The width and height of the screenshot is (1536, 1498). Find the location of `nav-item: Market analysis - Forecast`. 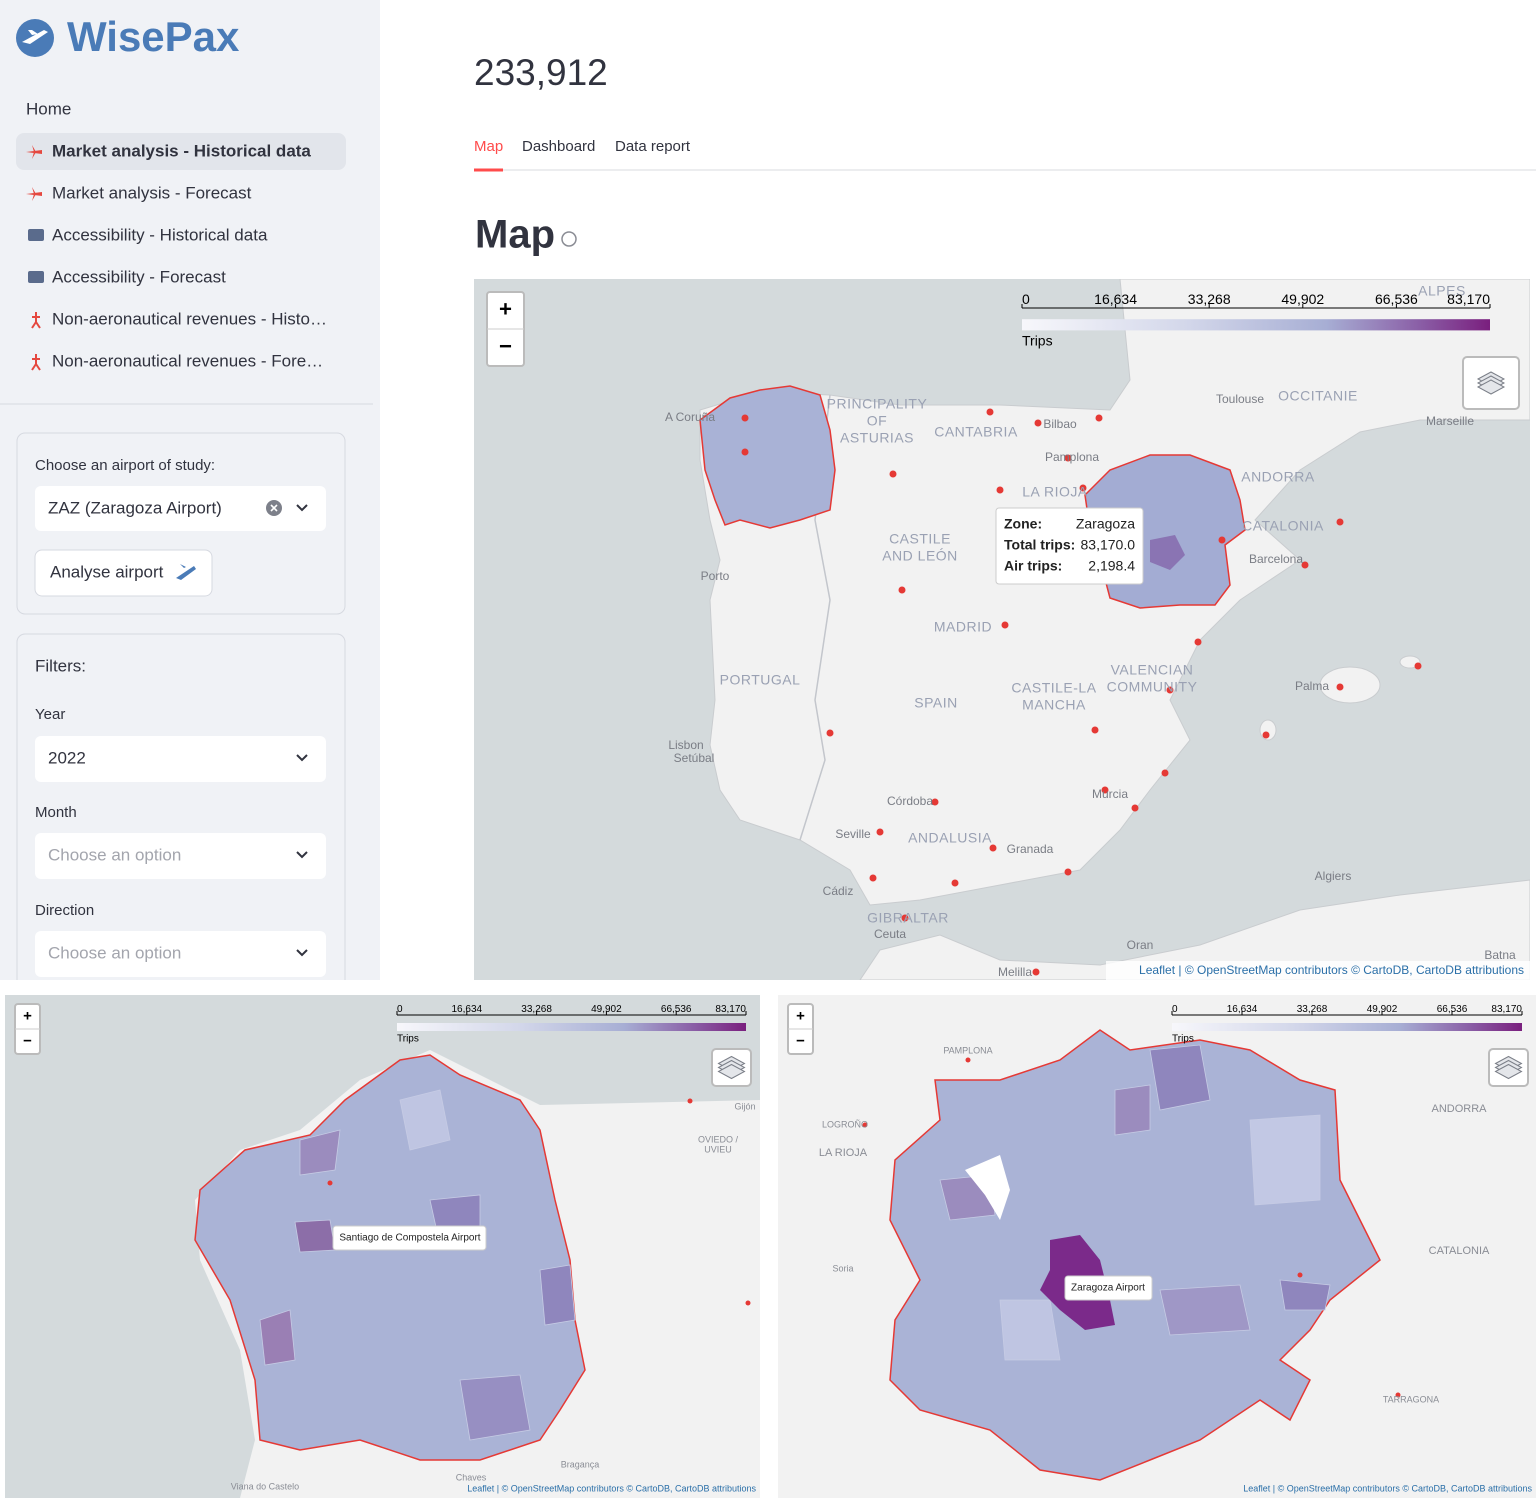

nav-item: Market analysis - Forecast is located at coordinates (152, 192).